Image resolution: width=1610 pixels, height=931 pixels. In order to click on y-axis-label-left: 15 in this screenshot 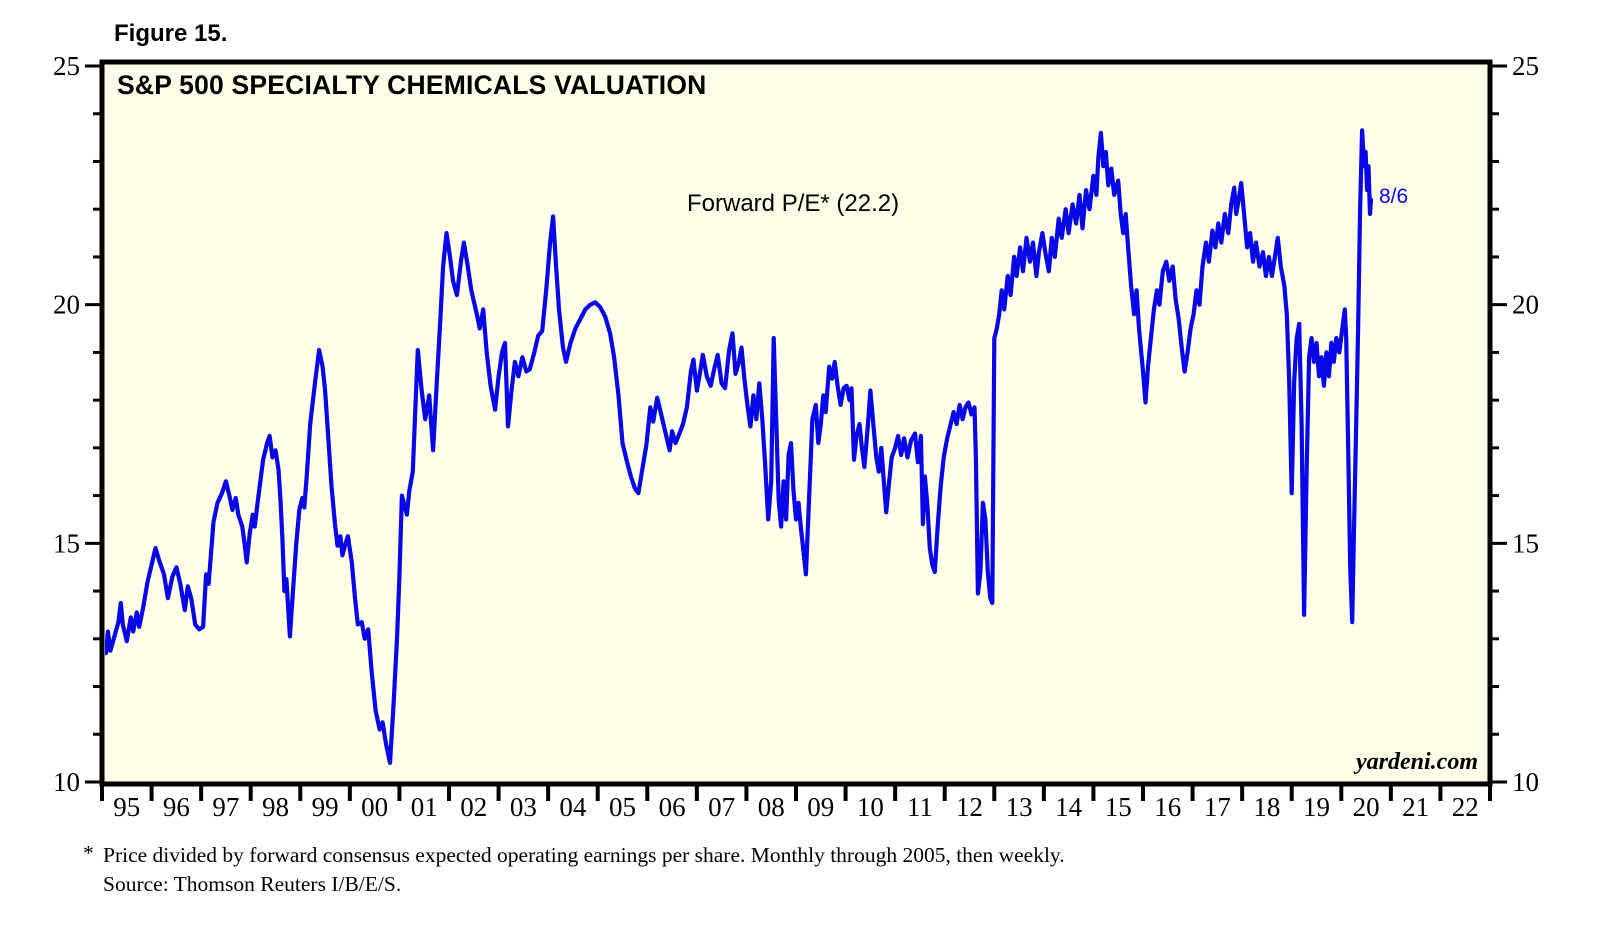, I will do `click(66, 543)`.